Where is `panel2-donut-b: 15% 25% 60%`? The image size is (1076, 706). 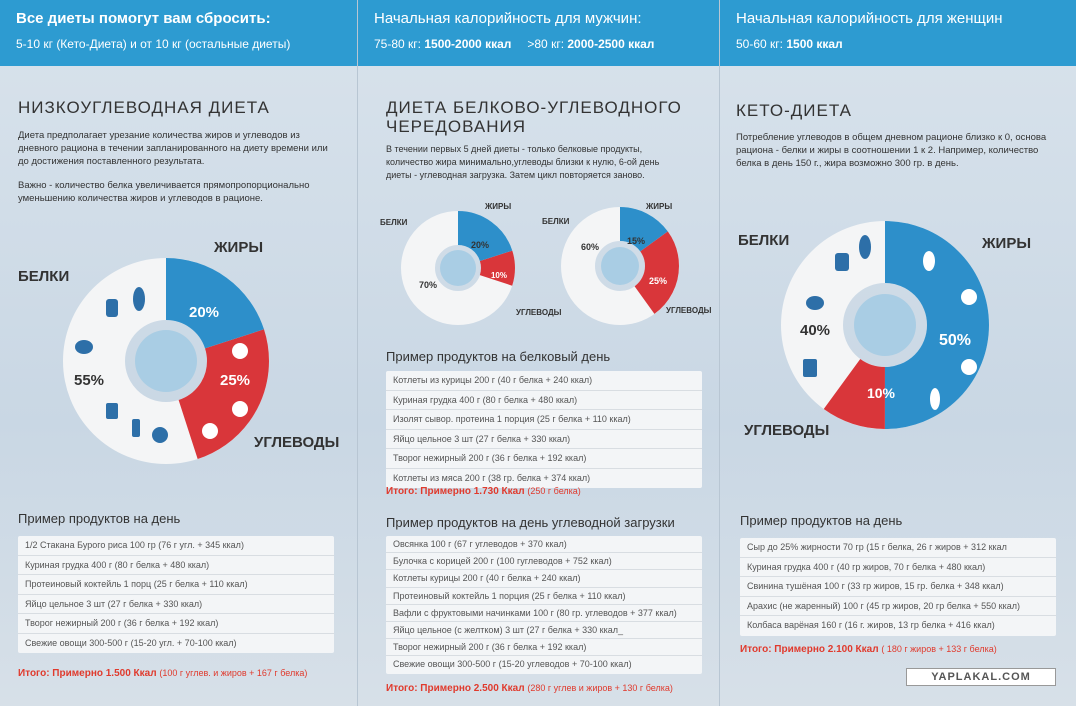
panel2-donut-b: 15% 25% 60% is located at coordinates (620, 266).